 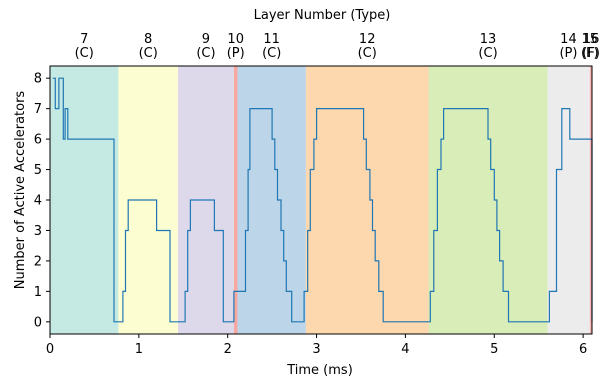 What do you see at coordinates (84, 39) in the screenshot?
I see `layer-number-label-7: 7` at bounding box center [84, 39].